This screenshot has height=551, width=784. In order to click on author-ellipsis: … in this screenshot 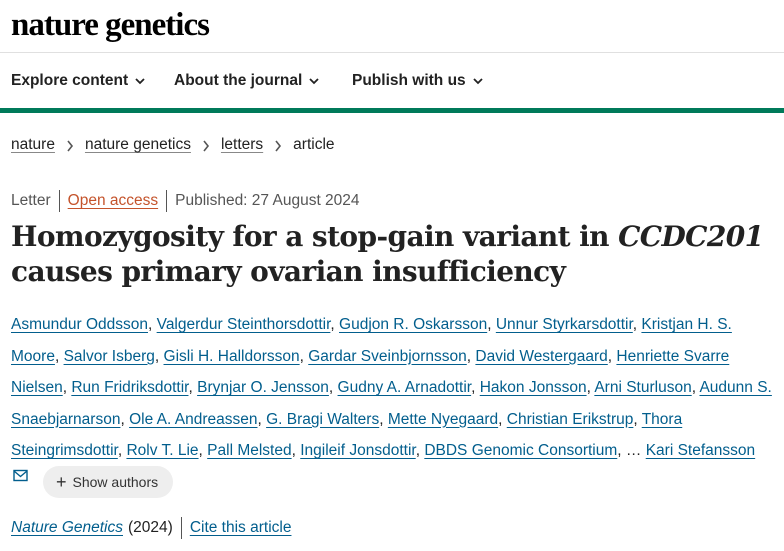, I will do `click(633, 450)`.